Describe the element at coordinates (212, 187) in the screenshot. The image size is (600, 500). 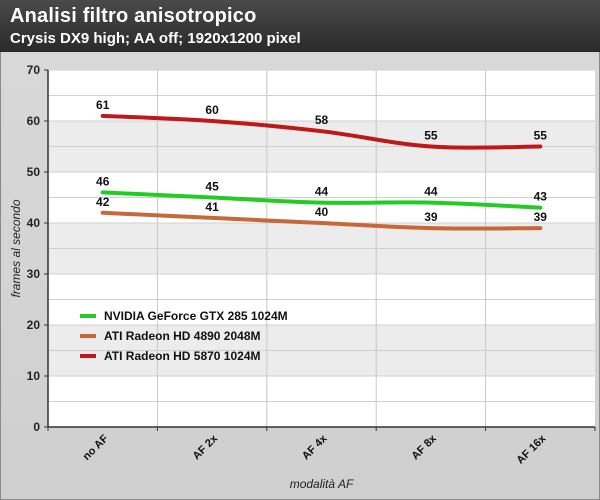
I see `data-label: 45` at that location.